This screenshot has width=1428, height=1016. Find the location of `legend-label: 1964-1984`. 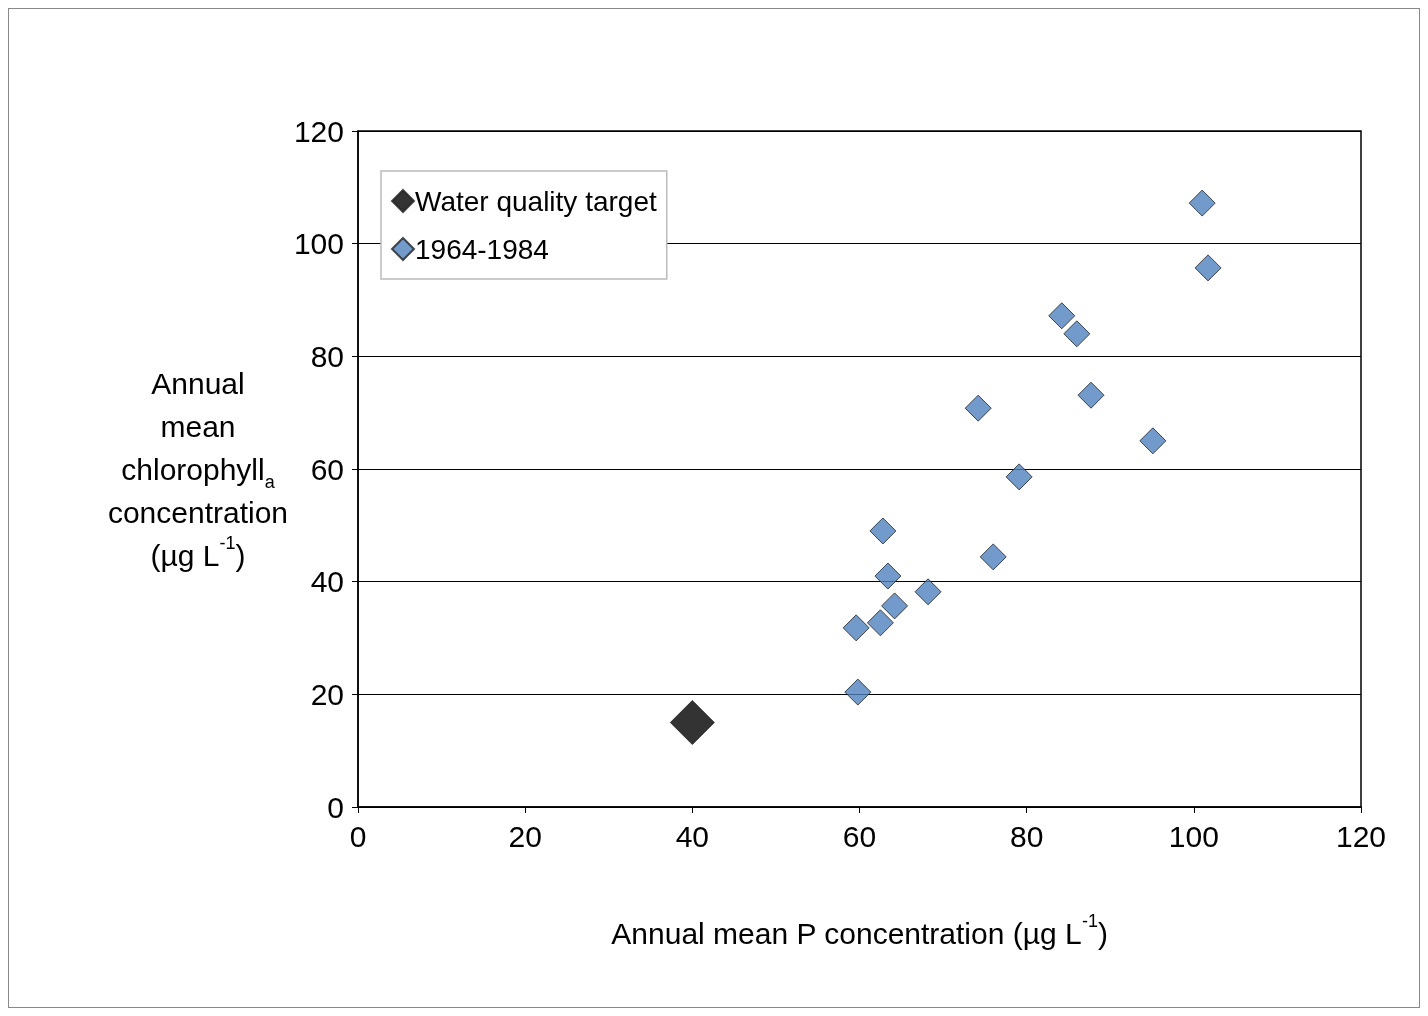

legend-label: 1964-1984 is located at coordinates (482, 249).